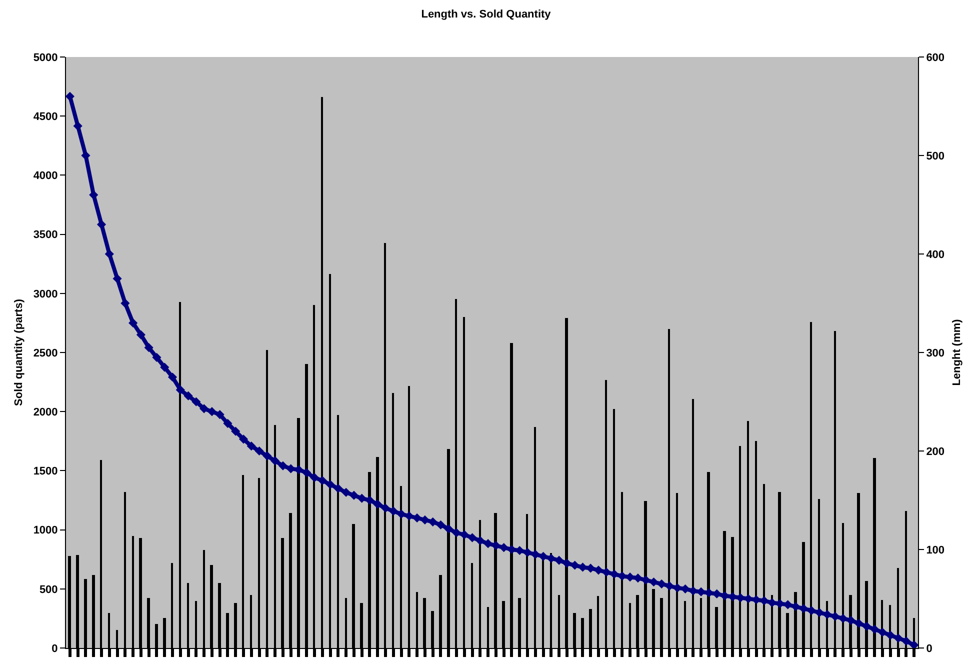  I want to click on y-tick-label: 1500, so click(45, 472).